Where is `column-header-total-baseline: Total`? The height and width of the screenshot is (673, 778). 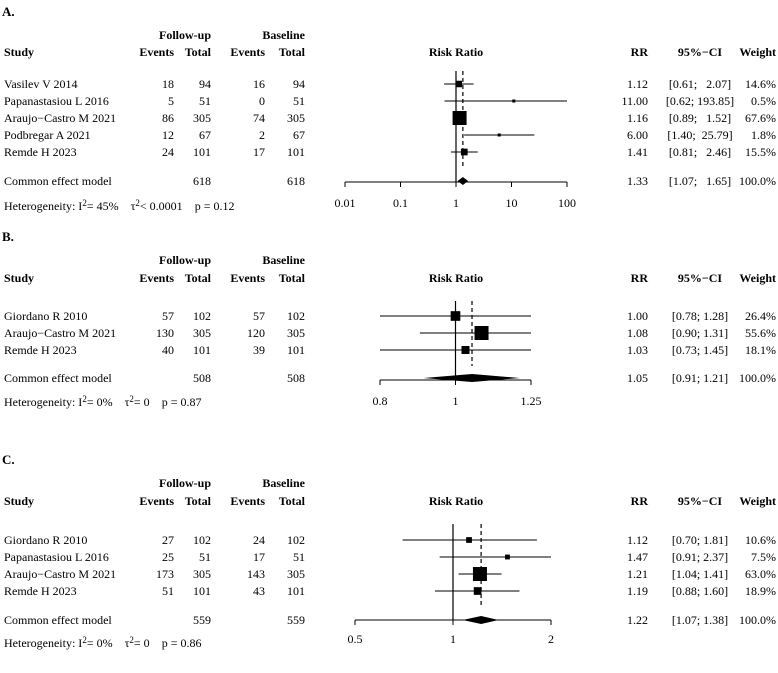 column-header-total-baseline: Total is located at coordinates (291, 501).